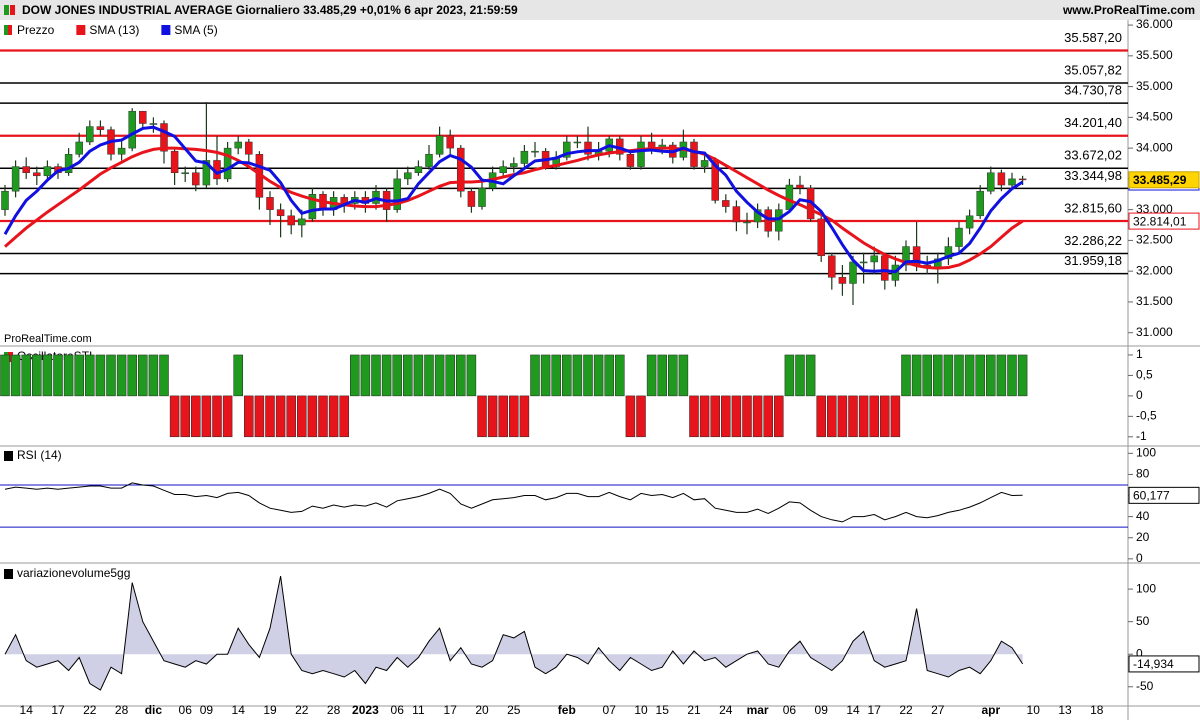 Image resolution: width=1200 pixels, height=720 pixels. What do you see at coordinates (39, 455) in the screenshot?
I see `panel-title: RSI (14)` at bounding box center [39, 455].